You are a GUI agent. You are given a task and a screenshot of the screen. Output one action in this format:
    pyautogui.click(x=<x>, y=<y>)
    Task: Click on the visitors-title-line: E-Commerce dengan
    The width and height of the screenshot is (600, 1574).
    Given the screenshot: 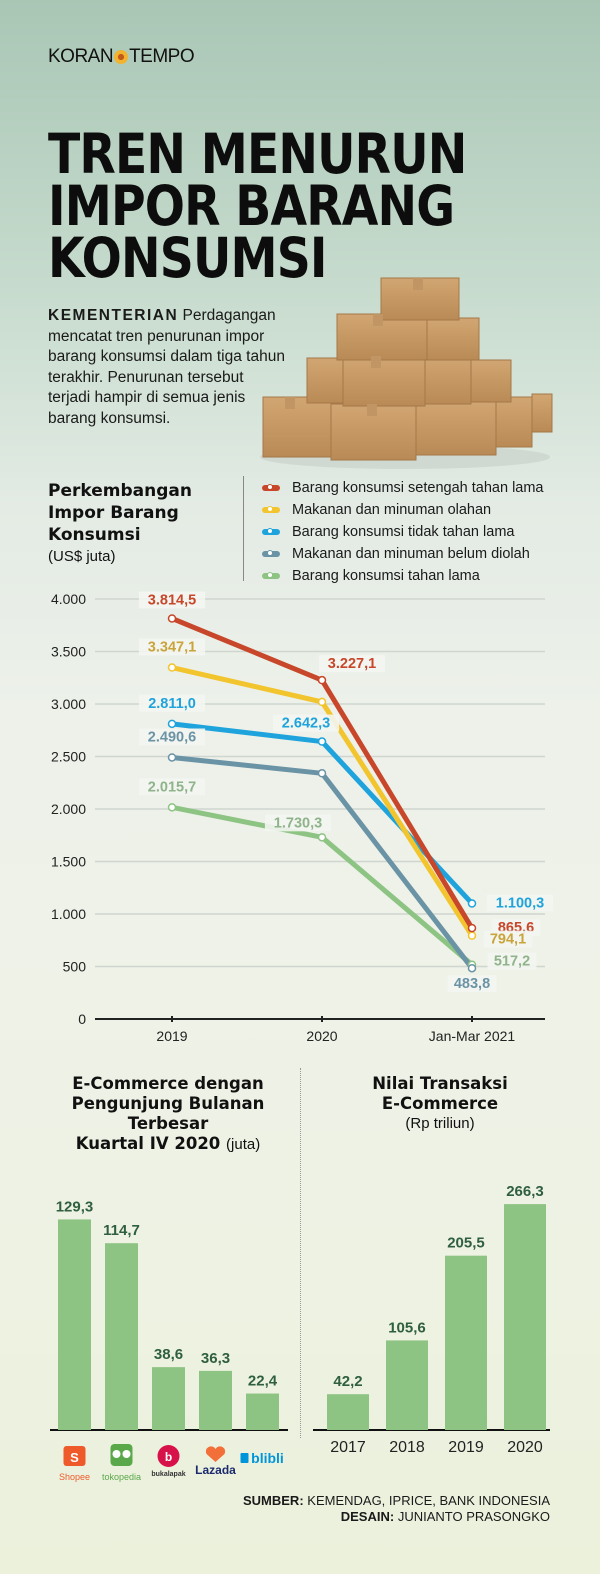 What is the action you would take?
    pyautogui.click(x=168, y=1083)
    